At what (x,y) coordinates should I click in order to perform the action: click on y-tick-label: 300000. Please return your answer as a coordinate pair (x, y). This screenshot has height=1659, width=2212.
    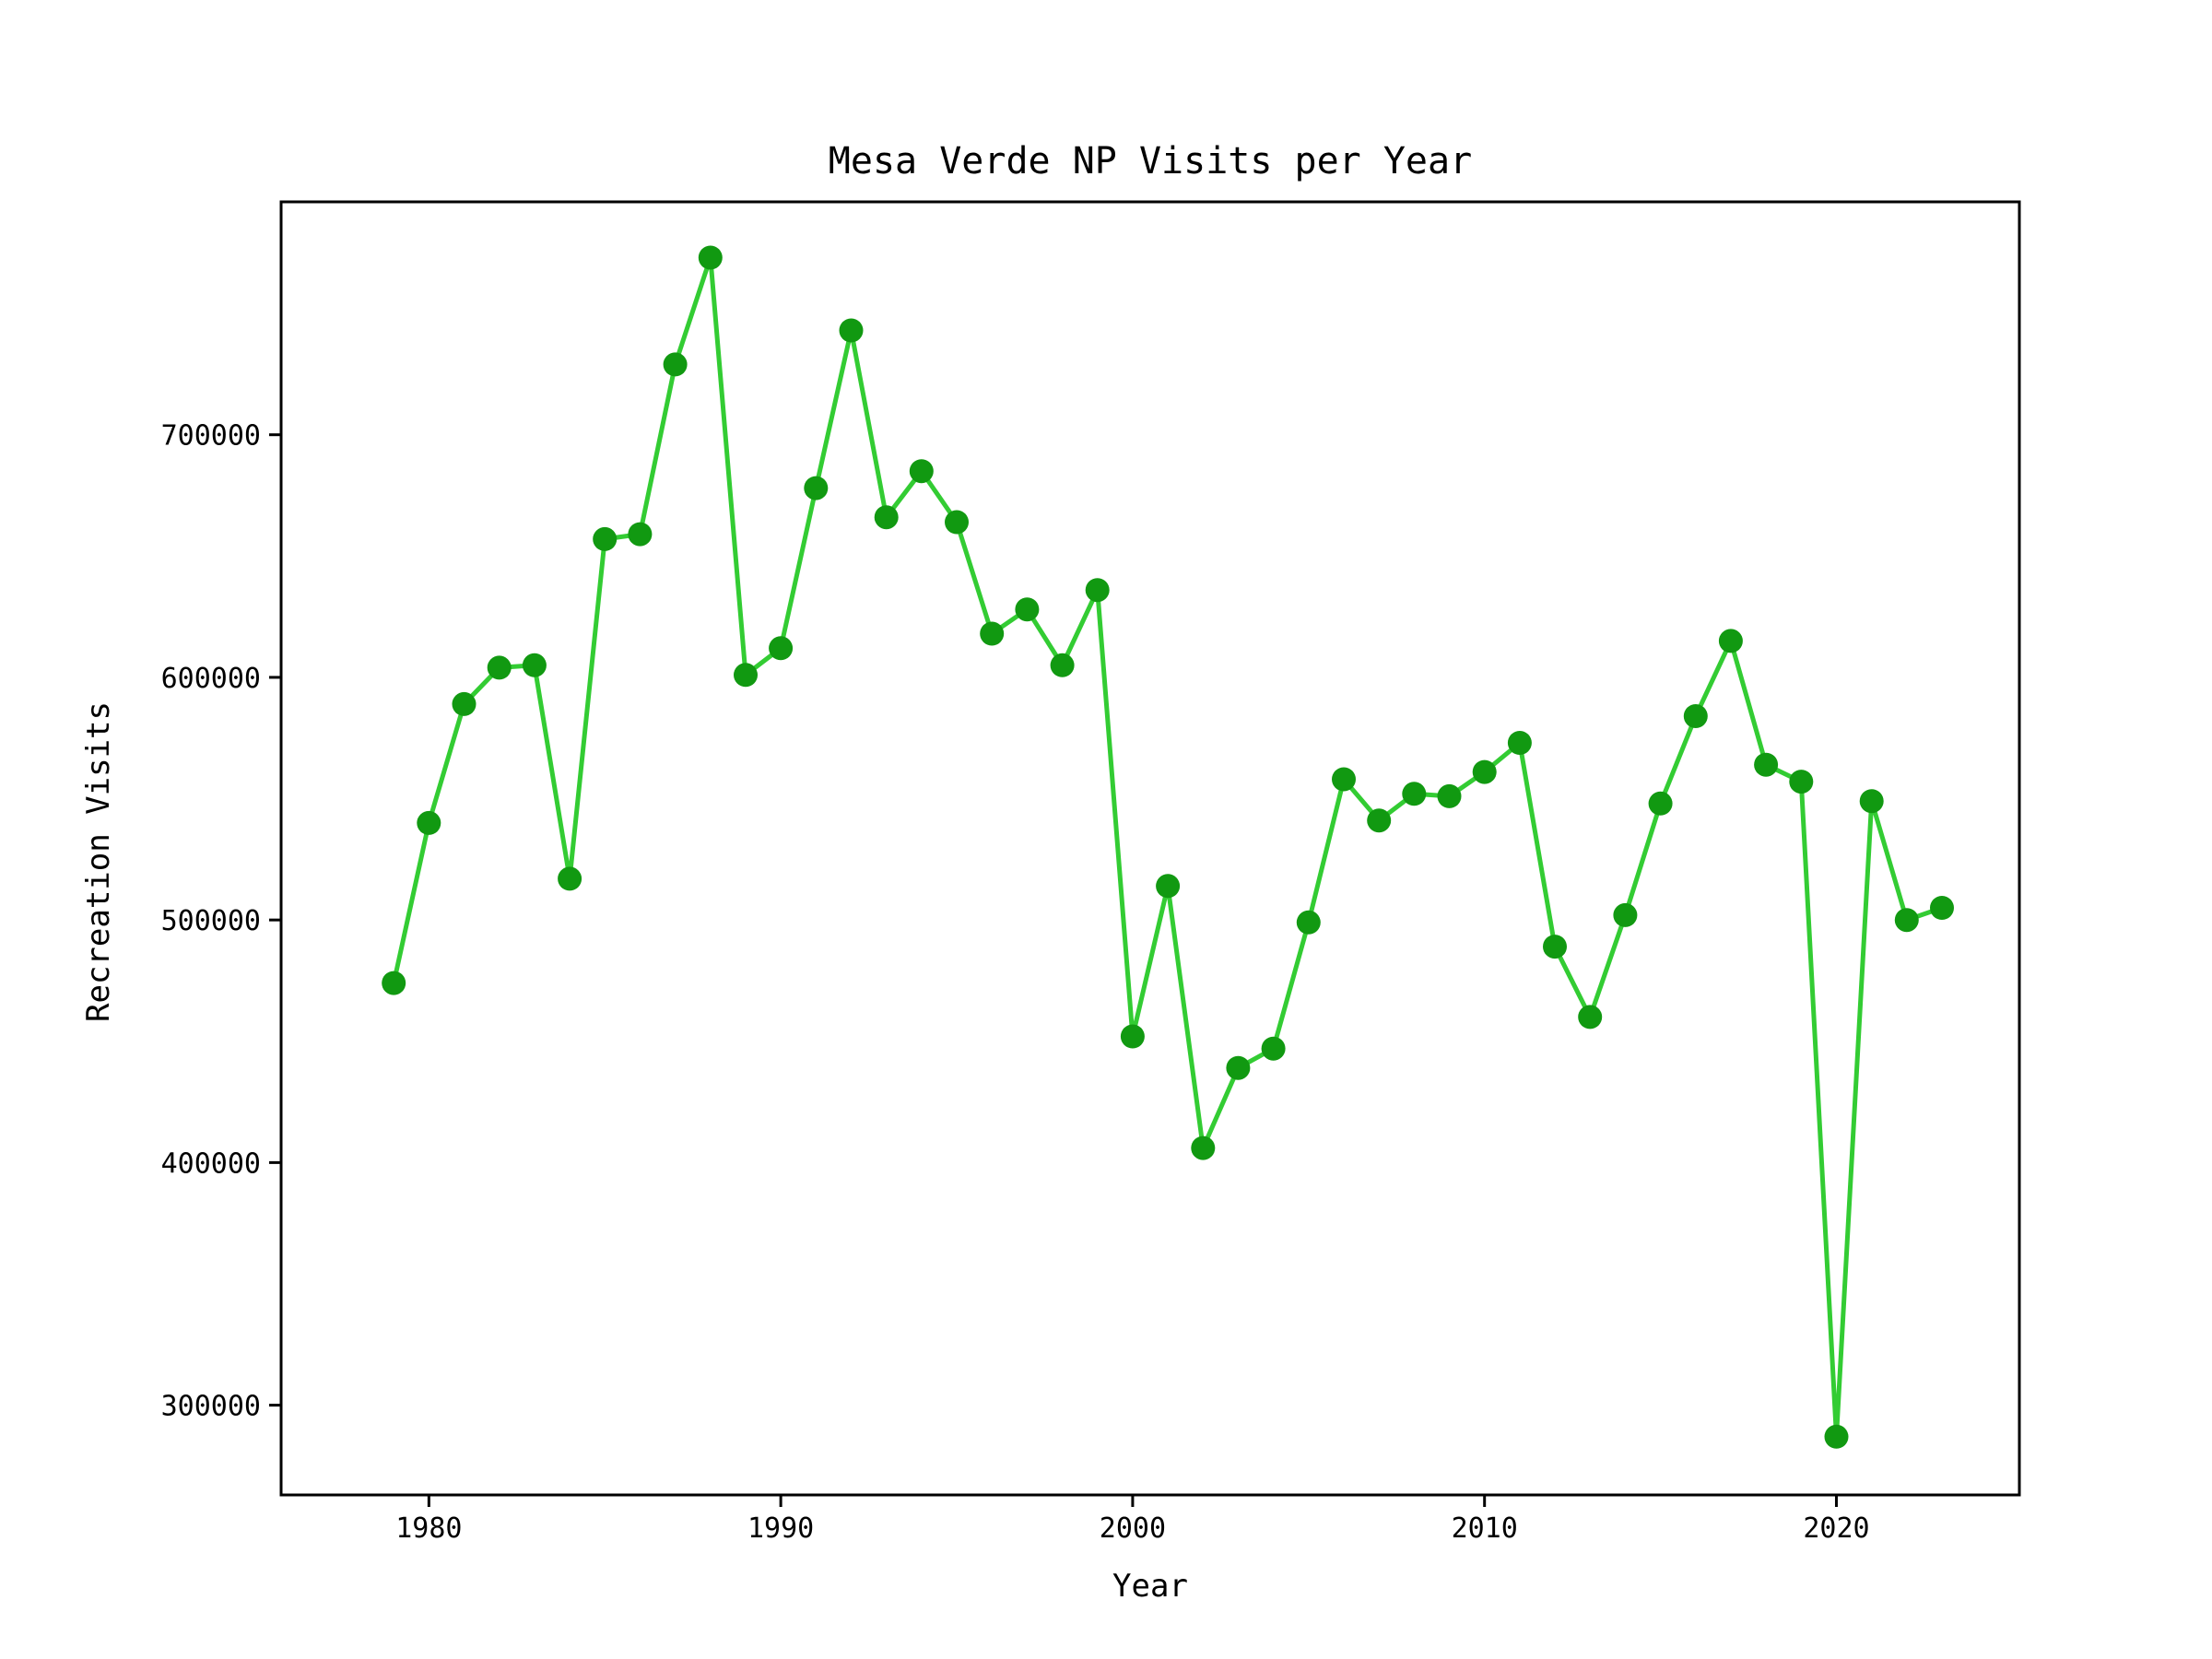
    Looking at the image, I should click on (211, 1407).